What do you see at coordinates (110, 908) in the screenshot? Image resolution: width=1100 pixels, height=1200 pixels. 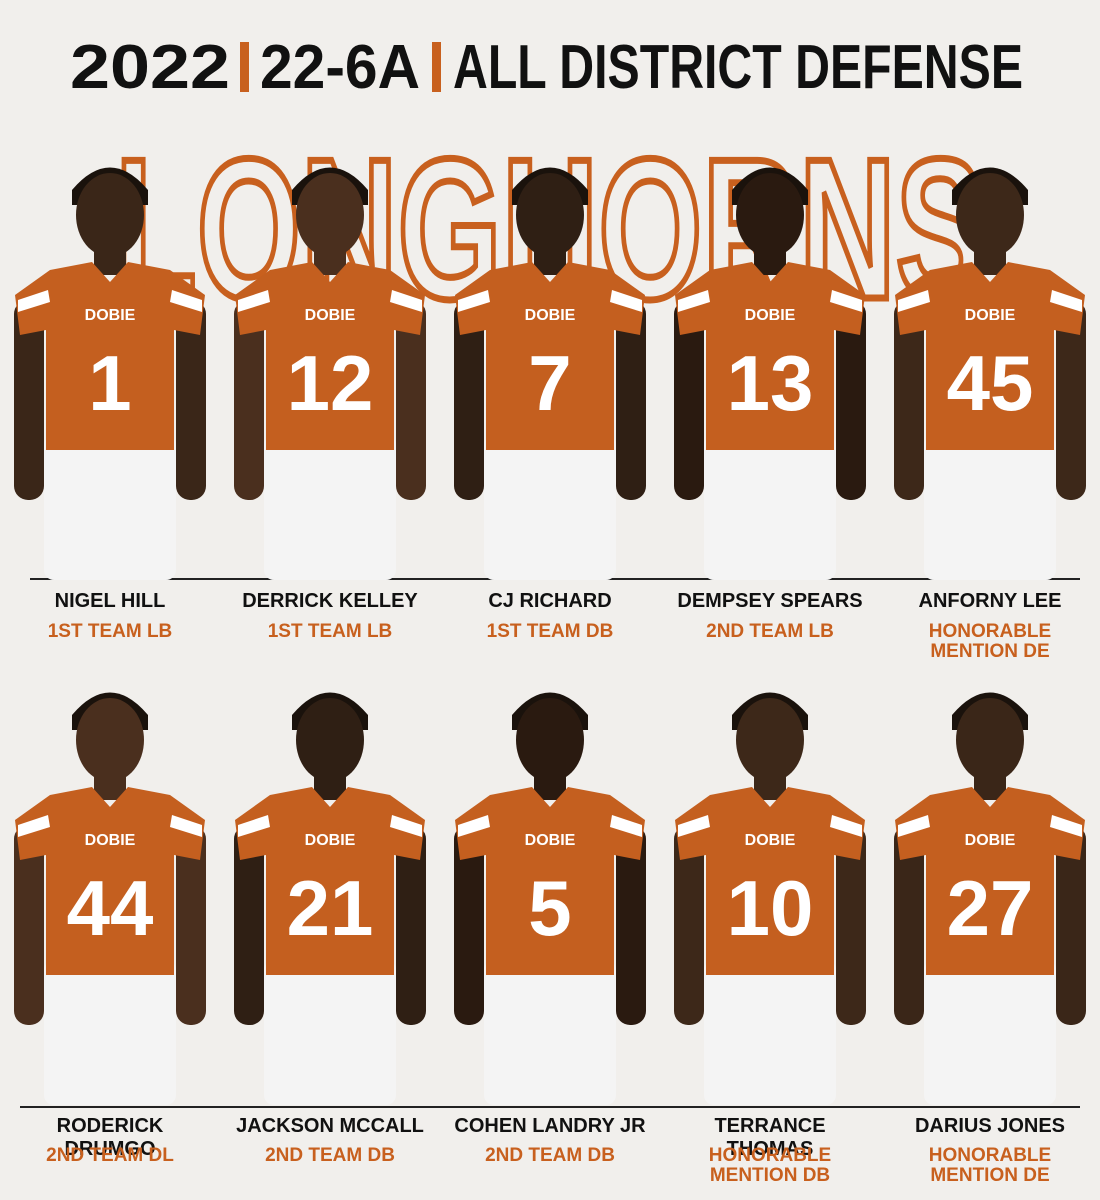 I see `jersey-number: 44` at bounding box center [110, 908].